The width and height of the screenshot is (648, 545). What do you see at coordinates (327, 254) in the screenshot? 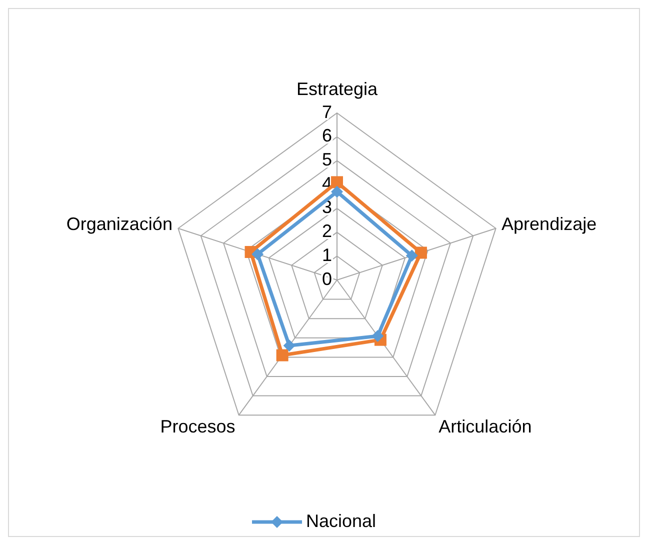
I see `y-tick-label: 1` at bounding box center [327, 254].